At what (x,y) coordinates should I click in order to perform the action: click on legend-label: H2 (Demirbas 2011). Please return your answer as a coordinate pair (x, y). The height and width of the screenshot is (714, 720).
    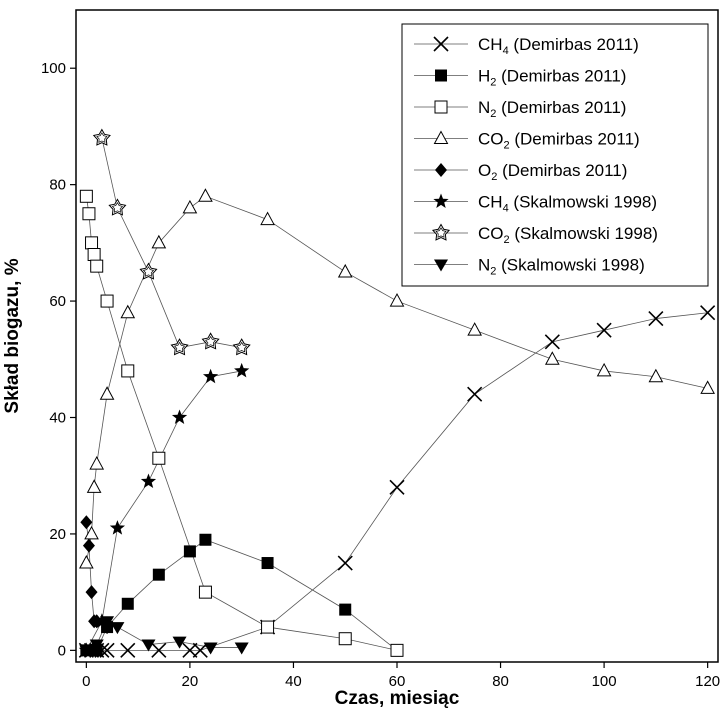
    Looking at the image, I should click on (552, 78).